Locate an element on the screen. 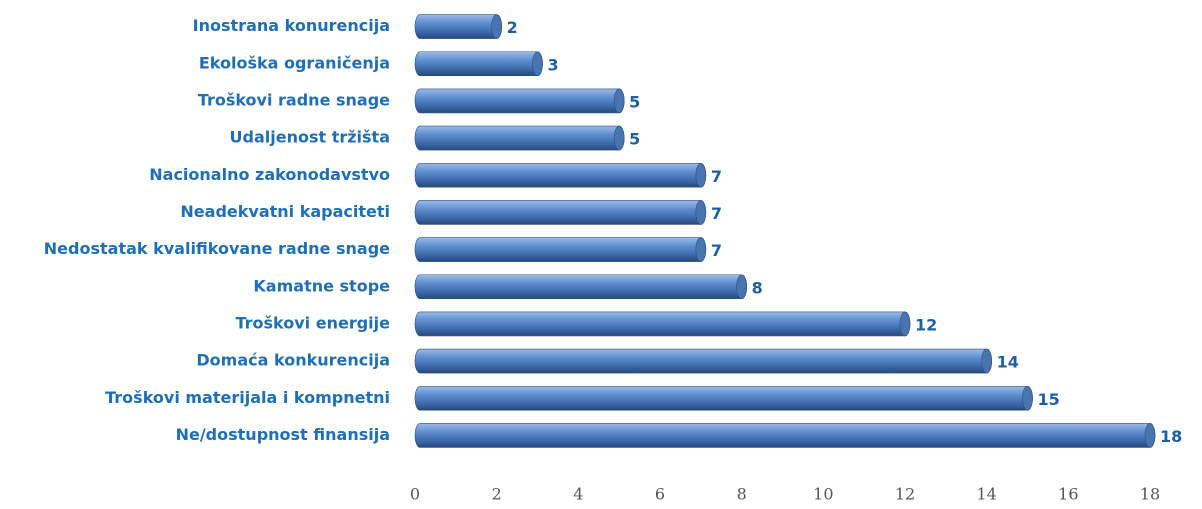 The width and height of the screenshot is (1202, 509). value-label: 3 is located at coordinates (553, 64).